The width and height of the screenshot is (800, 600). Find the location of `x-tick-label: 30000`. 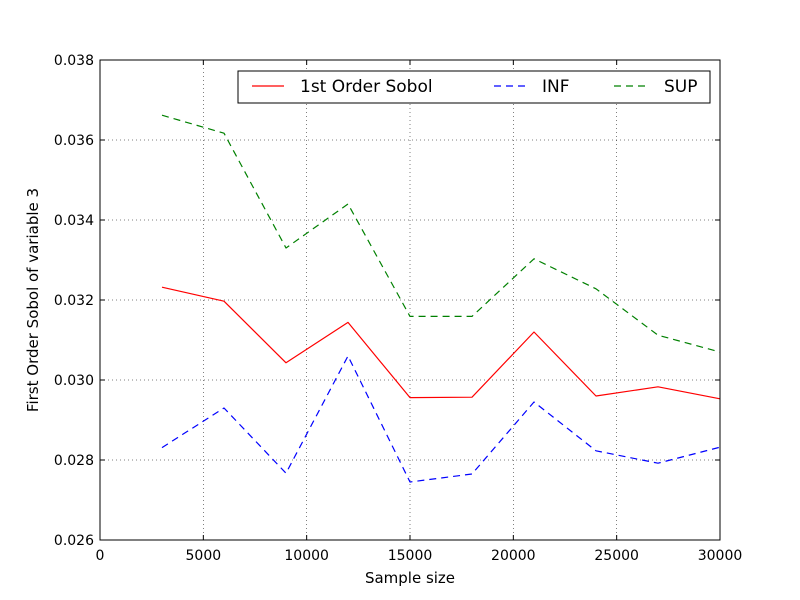

x-tick-label: 30000 is located at coordinates (720, 556).